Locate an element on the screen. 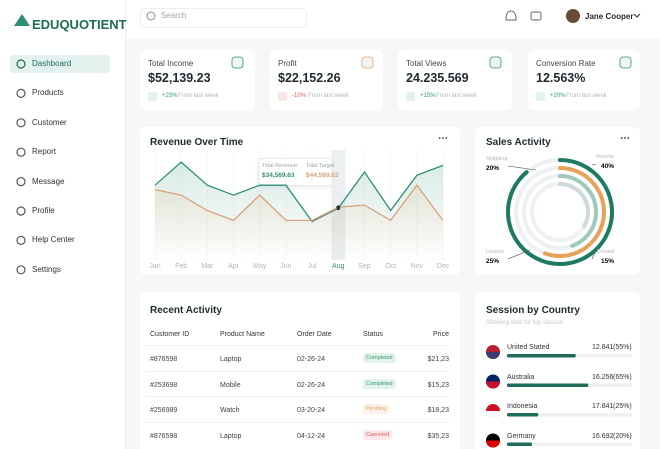 This screenshot has width=660, height=449. stat-value: $22,152.26 is located at coordinates (309, 78).